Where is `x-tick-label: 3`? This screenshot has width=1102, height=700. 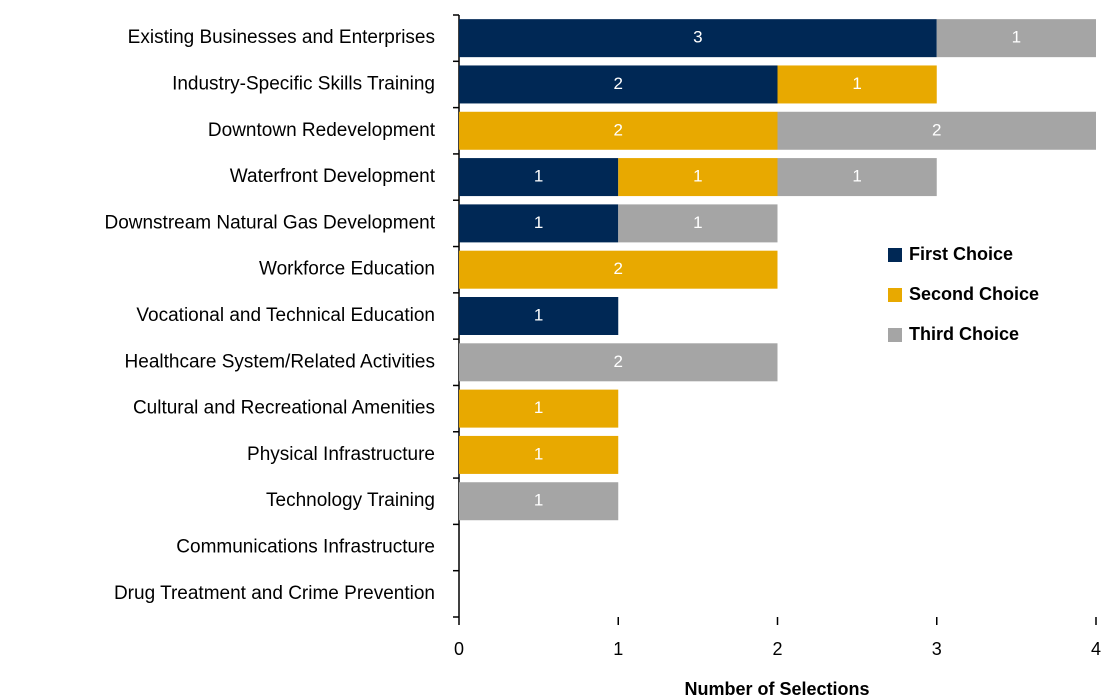 x-tick-label: 3 is located at coordinates (937, 649).